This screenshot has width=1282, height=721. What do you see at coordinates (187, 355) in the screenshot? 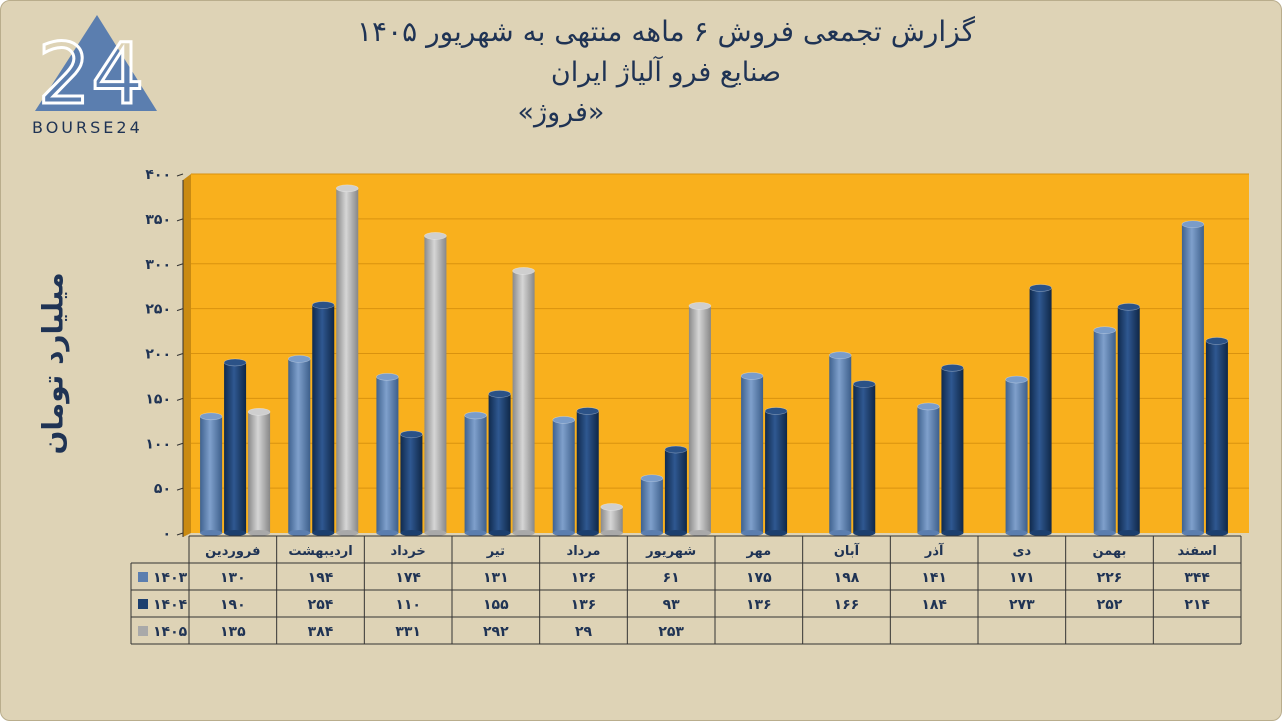
I see `plot-side-wall` at bounding box center [187, 355].